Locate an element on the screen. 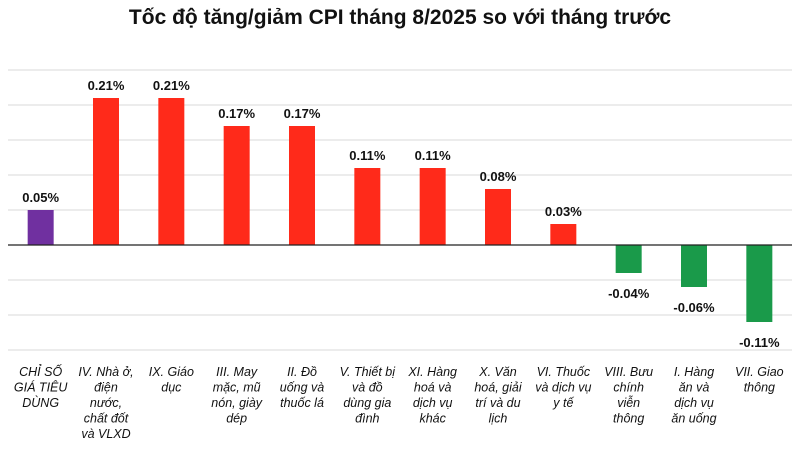 This screenshot has height=450, width=800. category-label: X. Văn hoá, giải trí và du lịch is located at coordinates (498, 395).